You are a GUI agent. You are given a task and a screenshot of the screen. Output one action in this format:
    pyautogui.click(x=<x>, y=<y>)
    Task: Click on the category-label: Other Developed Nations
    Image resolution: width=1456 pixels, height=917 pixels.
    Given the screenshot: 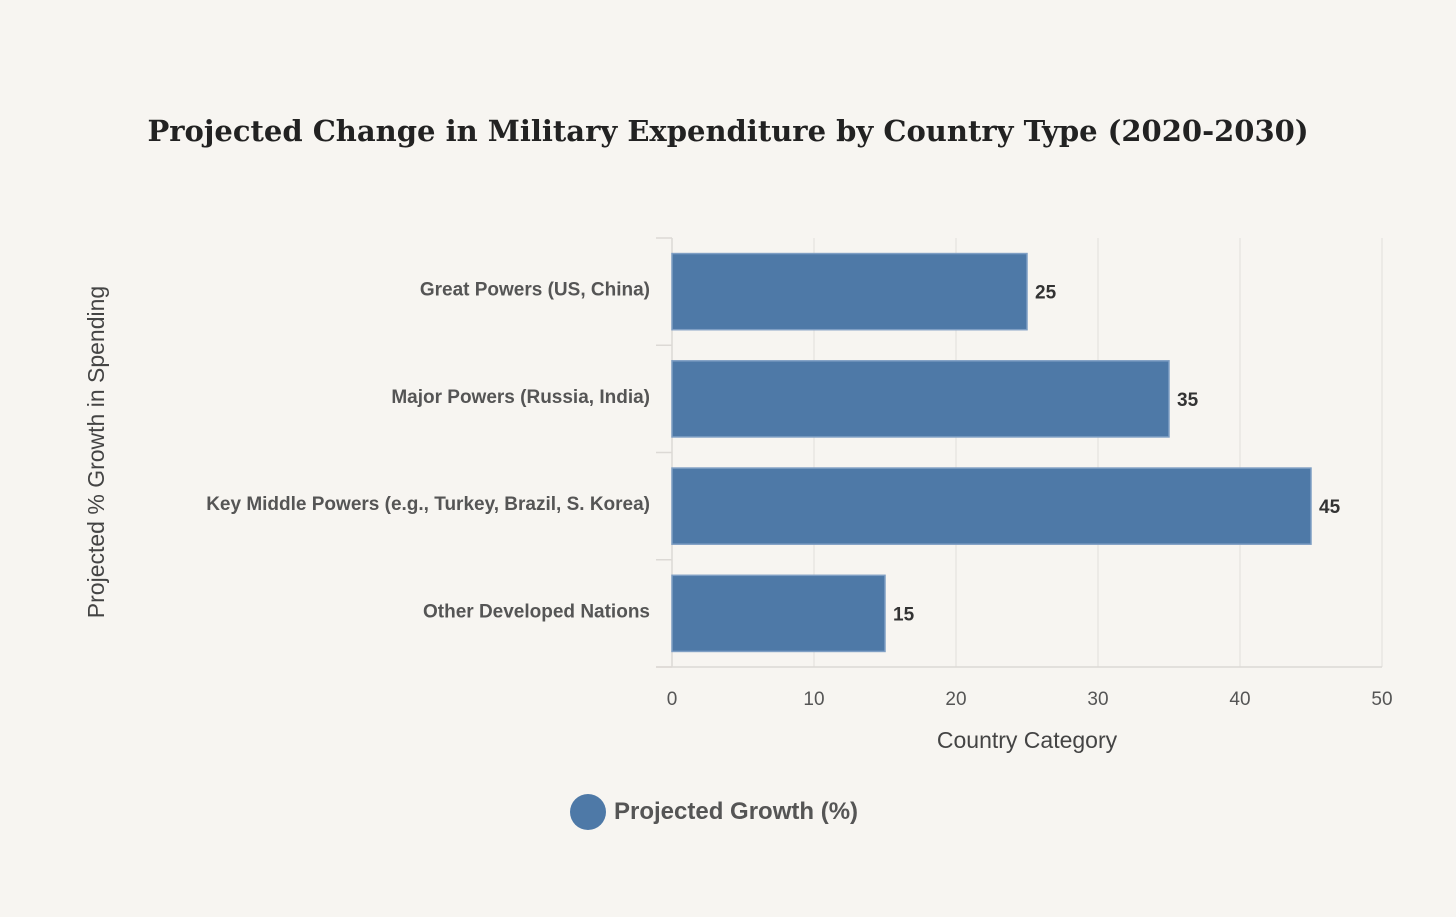 What is the action you would take?
    pyautogui.click(x=536, y=611)
    